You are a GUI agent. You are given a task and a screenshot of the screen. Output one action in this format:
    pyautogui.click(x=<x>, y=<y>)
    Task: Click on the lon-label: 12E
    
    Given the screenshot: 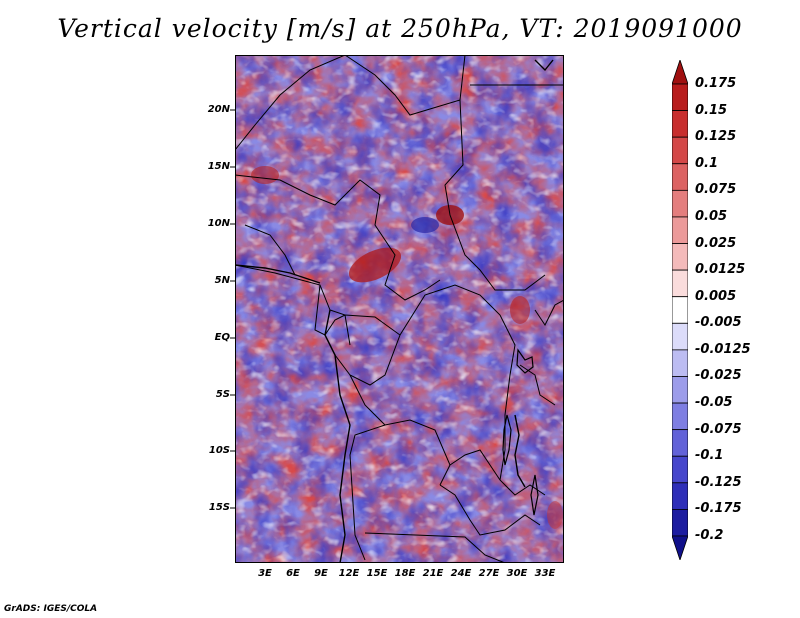 What is the action you would take?
    pyautogui.click(x=349, y=573)
    